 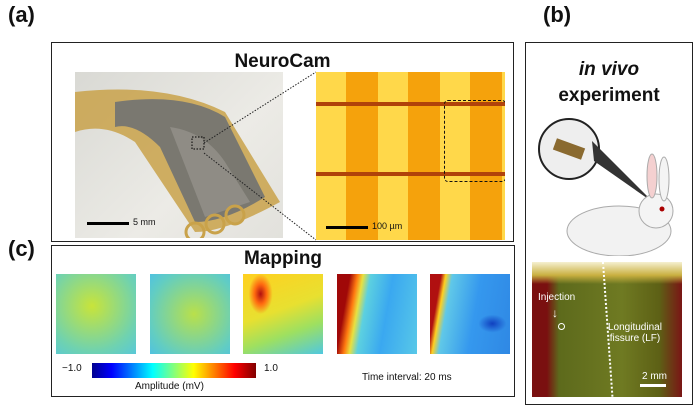 What do you see at coordinates (347, 227) in the screenshot?
I see `micro-scale-bar` at bounding box center [347, 227].